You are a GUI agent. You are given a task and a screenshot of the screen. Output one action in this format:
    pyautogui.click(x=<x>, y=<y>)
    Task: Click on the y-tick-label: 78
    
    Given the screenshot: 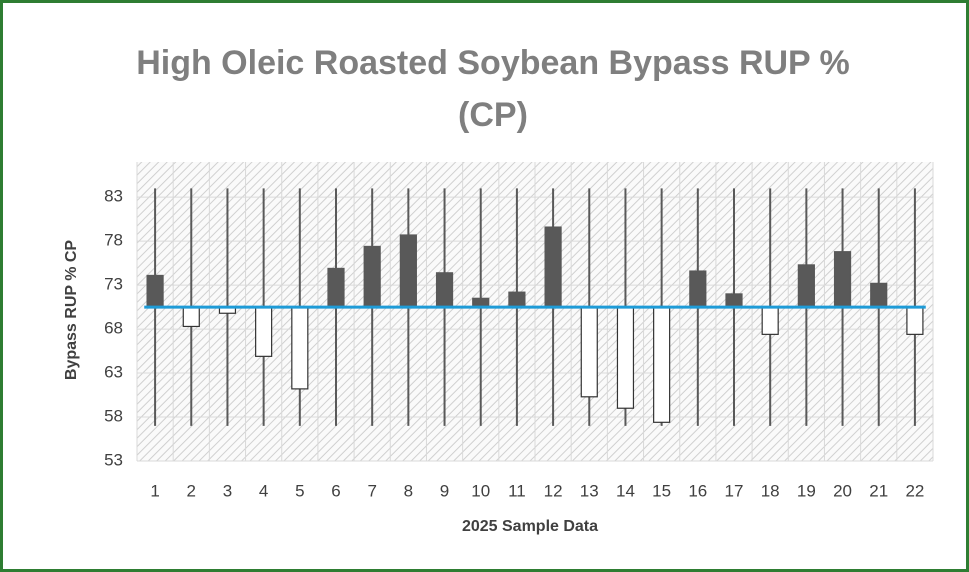 What is the action you would take?
    pyautogui.click(x=113, y=240)
    